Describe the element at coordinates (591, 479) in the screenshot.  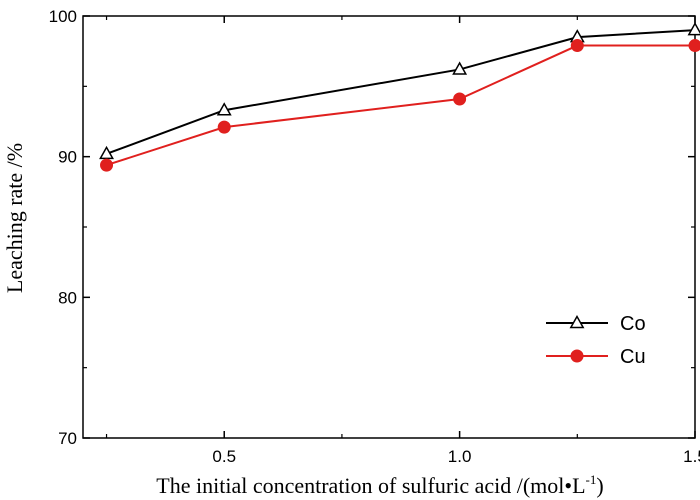
I see `x-axis-title-superscript: -1` at that location.